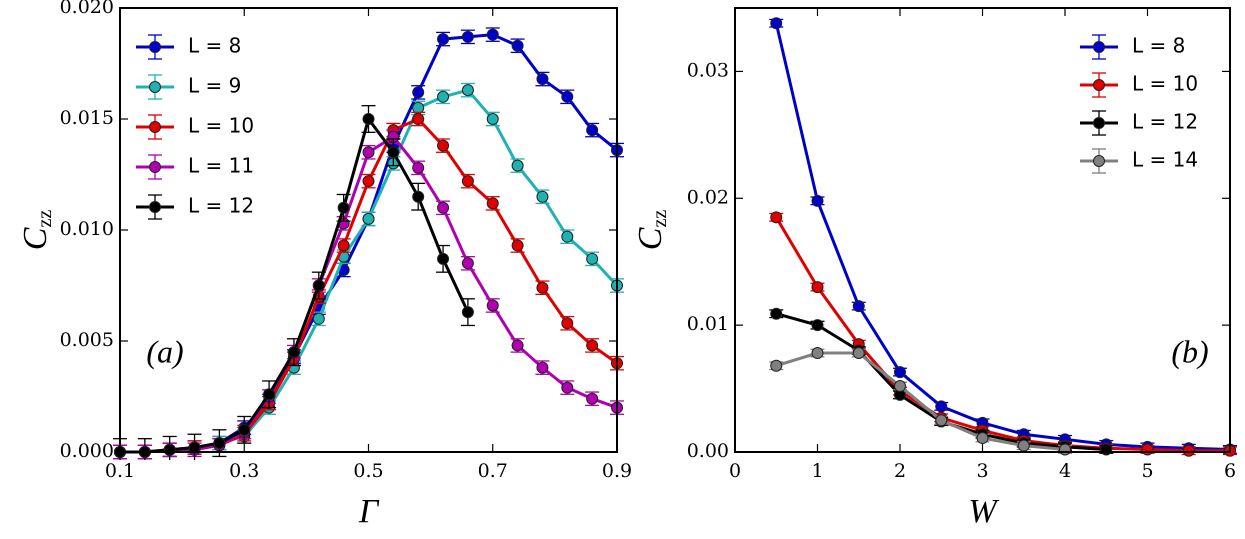 This screenshot has width=1245, height=539. I want to click on x-axis-label: W, so click(983, 511).